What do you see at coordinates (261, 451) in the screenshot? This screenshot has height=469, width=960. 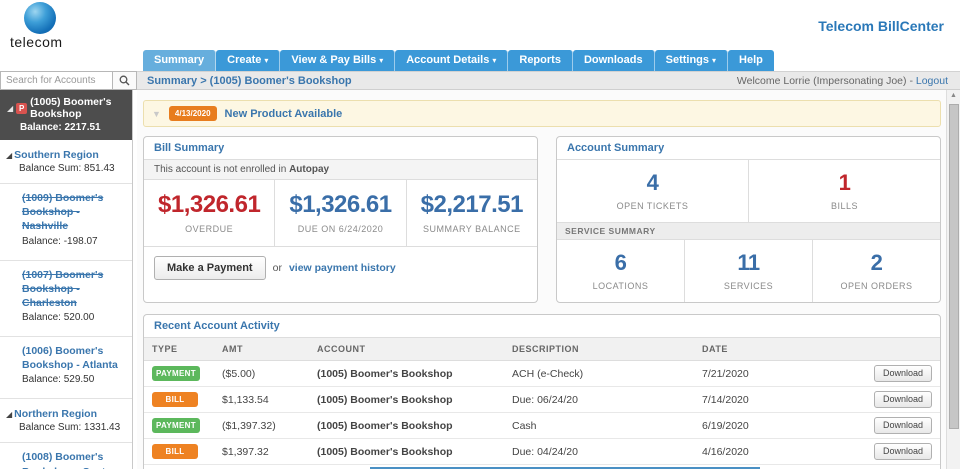 I see `amt-cell: $1,397.32` at bounding box center [261, 451].